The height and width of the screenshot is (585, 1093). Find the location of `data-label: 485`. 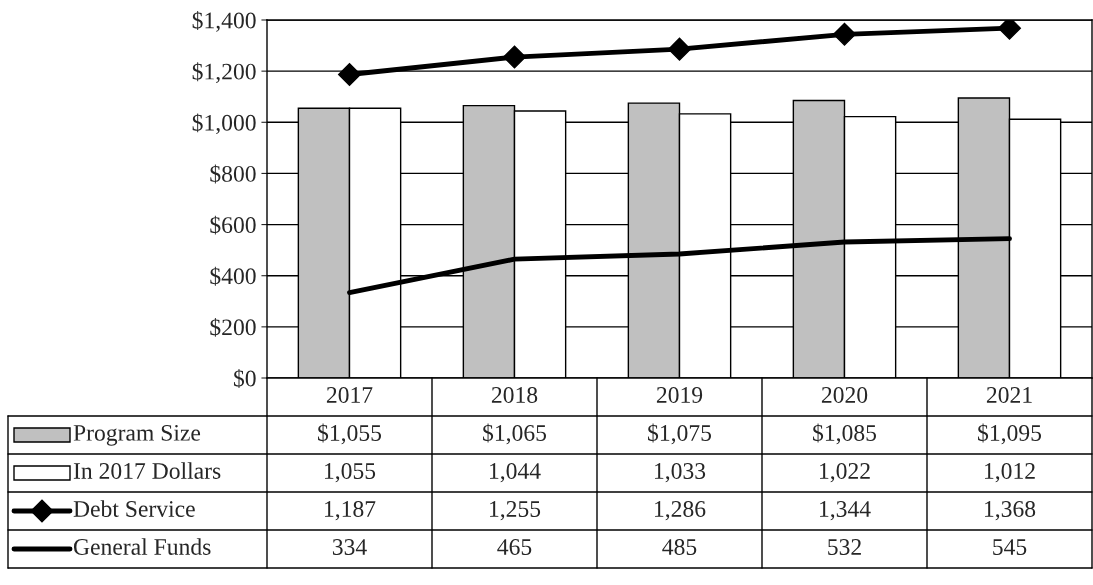

data-label: 485 is located at coordinates (679, 546).